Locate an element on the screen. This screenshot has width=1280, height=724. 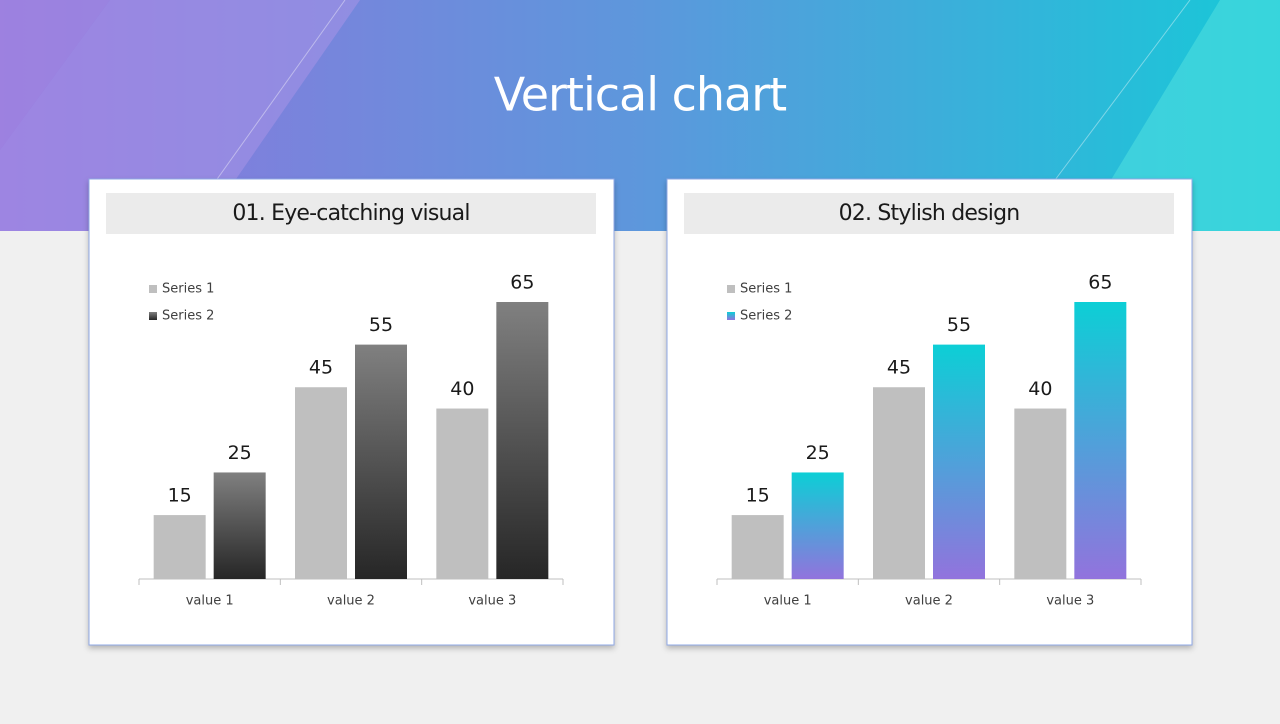
chart-title: 02. Stylish design is located at coordinates (929, 213).